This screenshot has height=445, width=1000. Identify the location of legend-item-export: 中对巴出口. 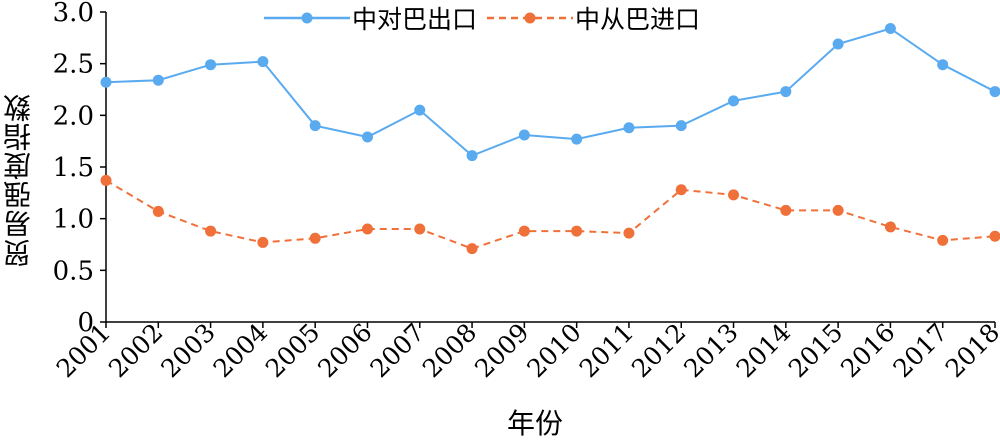
(369, 18).